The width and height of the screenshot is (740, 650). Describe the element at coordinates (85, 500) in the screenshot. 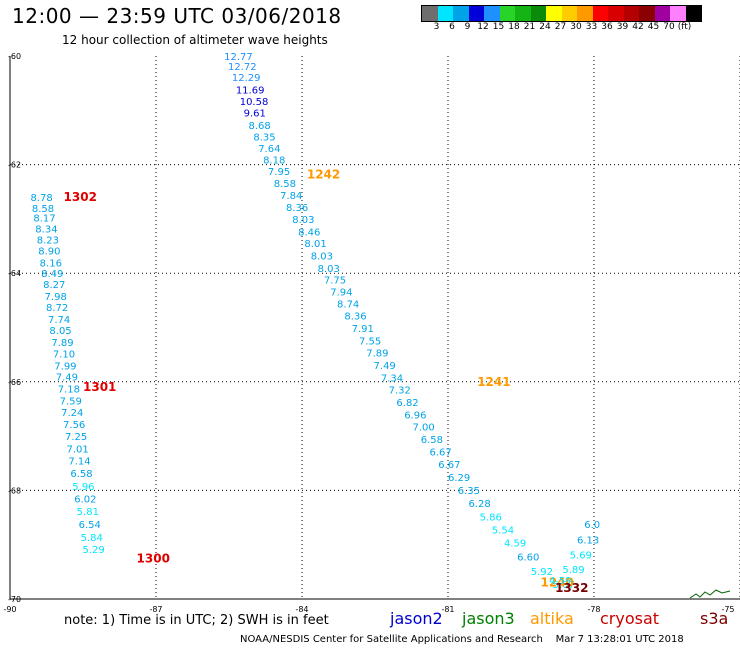

I see `wave-height-value: 6.02` at that location.